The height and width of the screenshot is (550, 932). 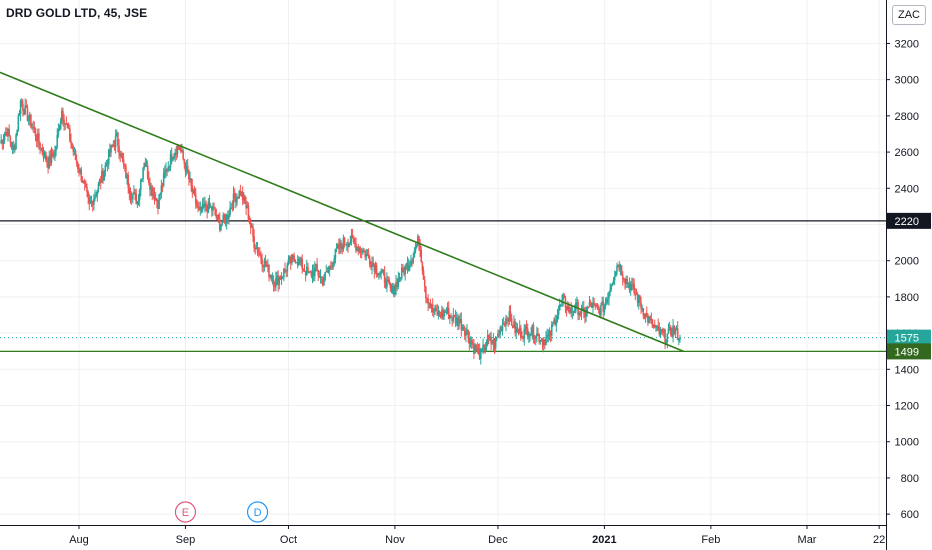 What do you see at coordinates (909, 15) in the screenshot?
I see `currency-button: ZAC` at bounding box center [909, 15].